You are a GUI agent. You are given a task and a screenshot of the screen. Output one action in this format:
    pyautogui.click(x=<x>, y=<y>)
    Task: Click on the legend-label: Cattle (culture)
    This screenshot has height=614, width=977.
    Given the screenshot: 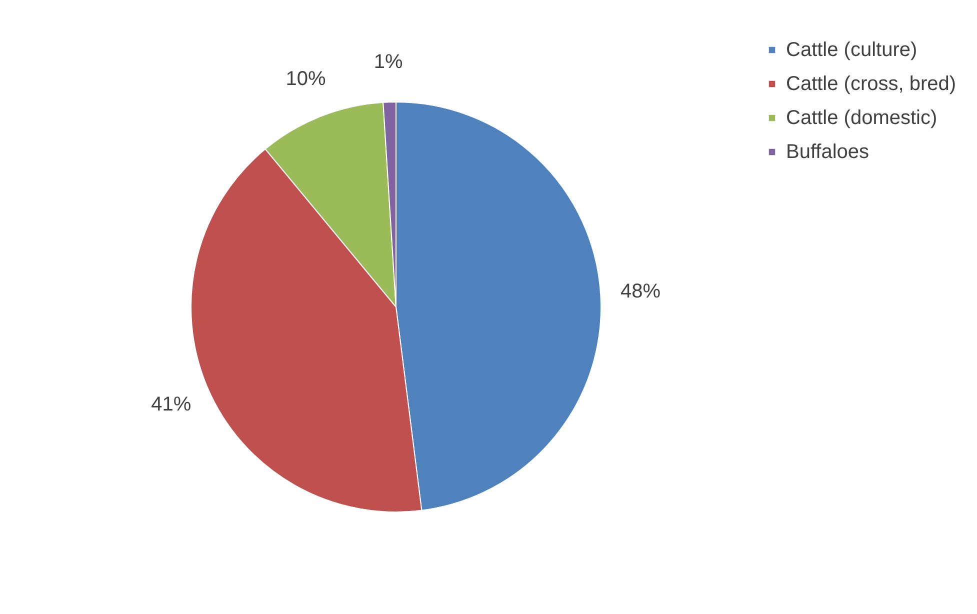 What is the action you would take?
    pyautogui.click(x=852, y=50)
    